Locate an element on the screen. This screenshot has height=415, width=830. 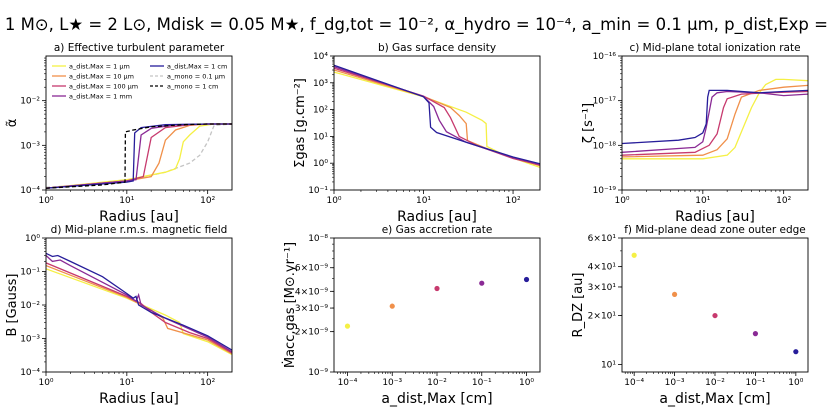
legend-label-1cm: a_dist,Max = 1 cm is located at coordinates (197, 67).